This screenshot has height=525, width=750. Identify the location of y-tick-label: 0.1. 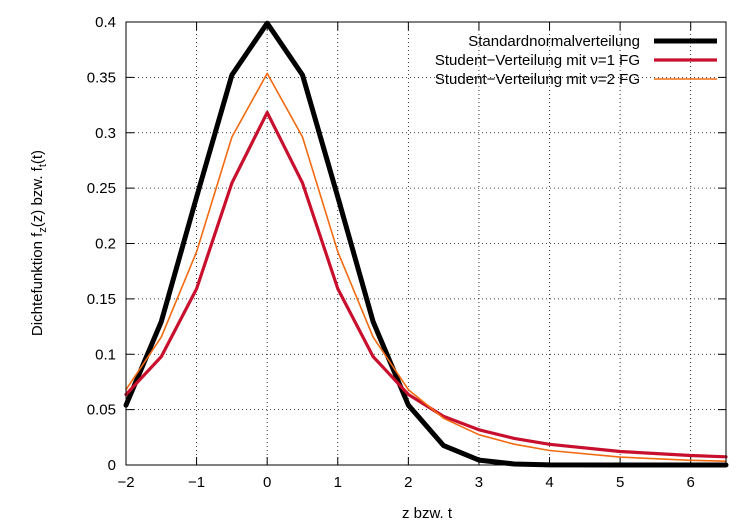
(105, 354).